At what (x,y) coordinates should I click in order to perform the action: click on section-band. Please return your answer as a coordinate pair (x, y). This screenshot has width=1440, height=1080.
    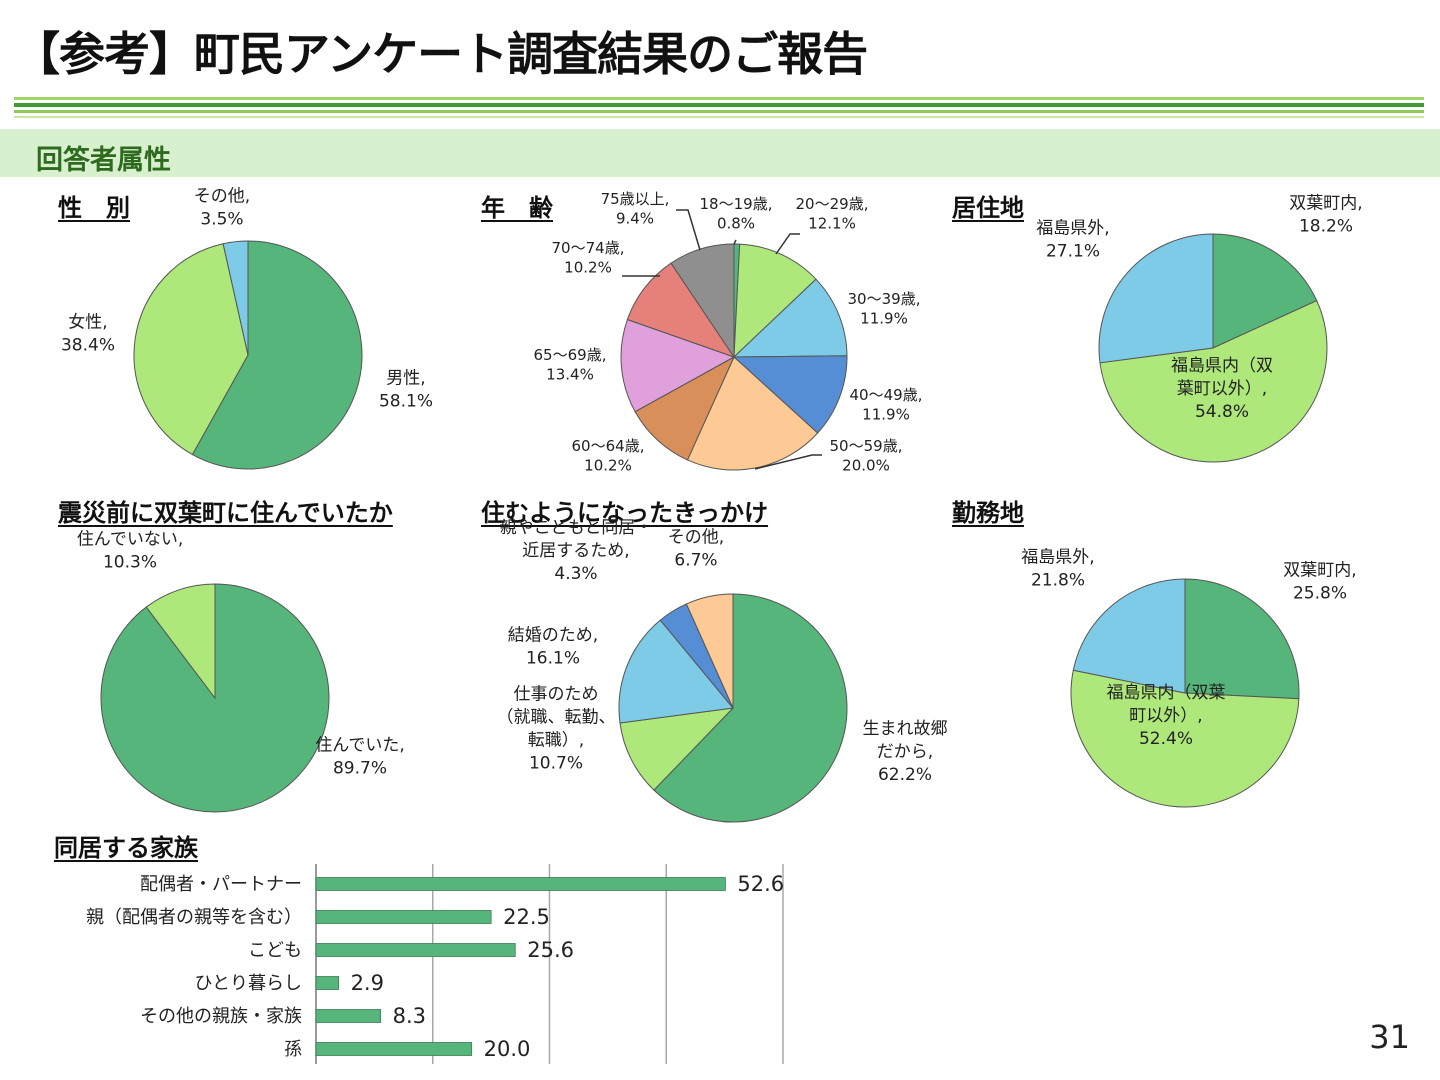
    Looking at the image, I should click on (720, 153).